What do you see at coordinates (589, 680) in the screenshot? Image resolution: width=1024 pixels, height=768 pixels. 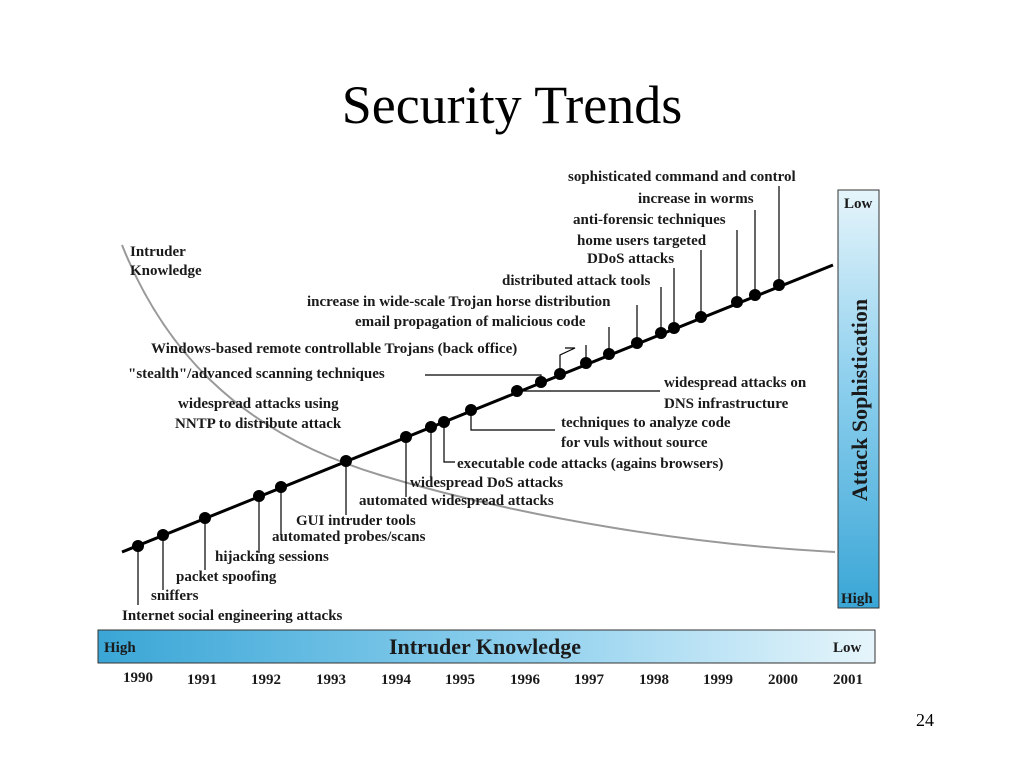 I see `year-label: 1997` at bounding box center [589, 680].